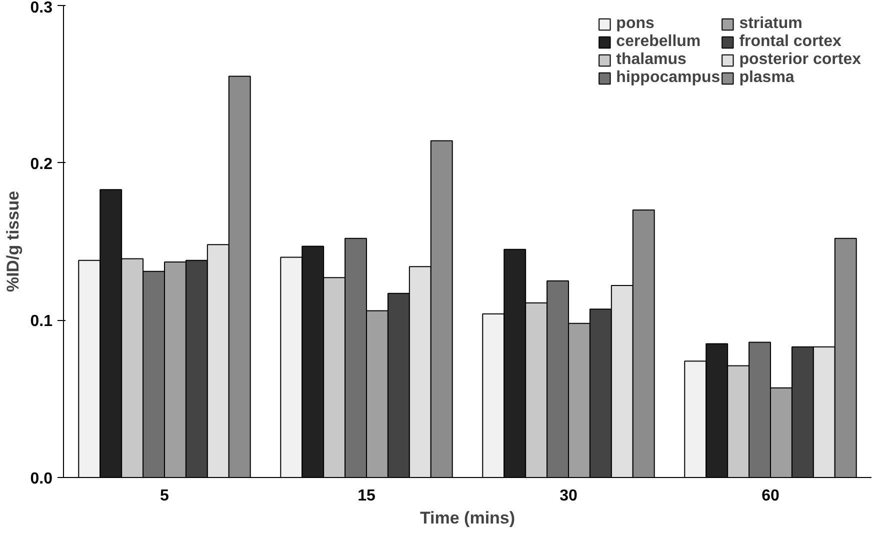 Image resolution: width=881 pixels, height=536 pixels. Describe the element at coordinates (41, 164) in the screenshot. I see `y-tick-label: 0.2` at that location.